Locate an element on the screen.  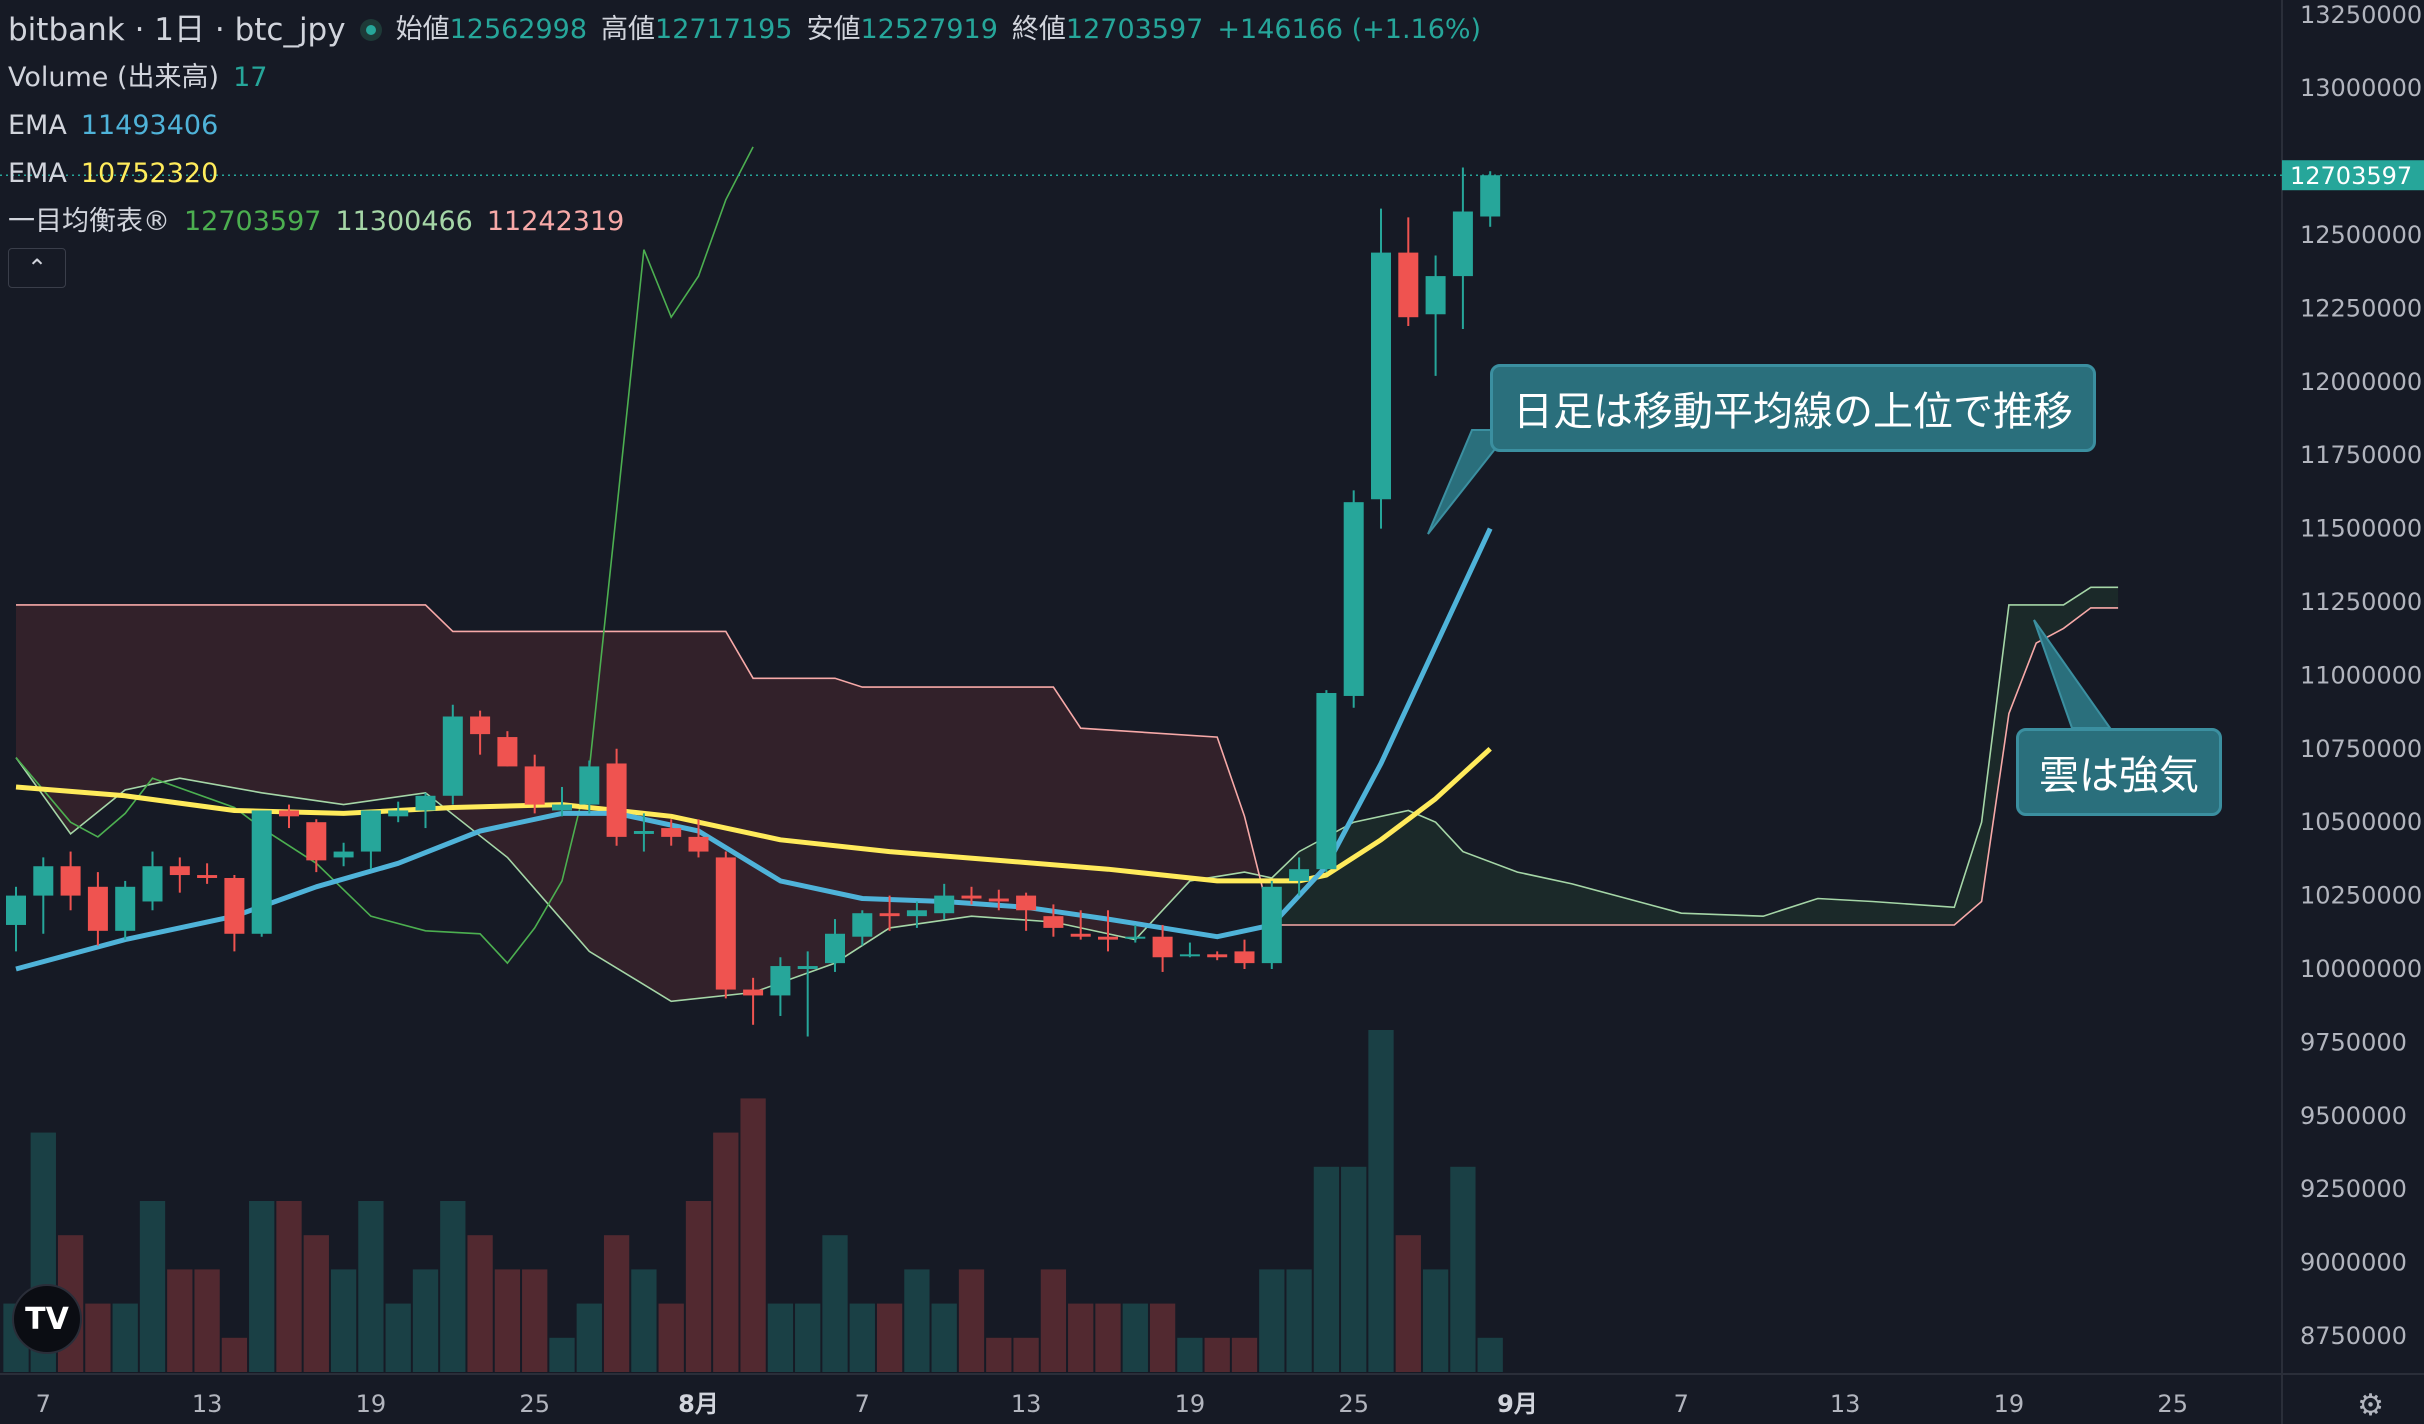
y-tick-label: 11750000 is located at coordinates (2361, 455).